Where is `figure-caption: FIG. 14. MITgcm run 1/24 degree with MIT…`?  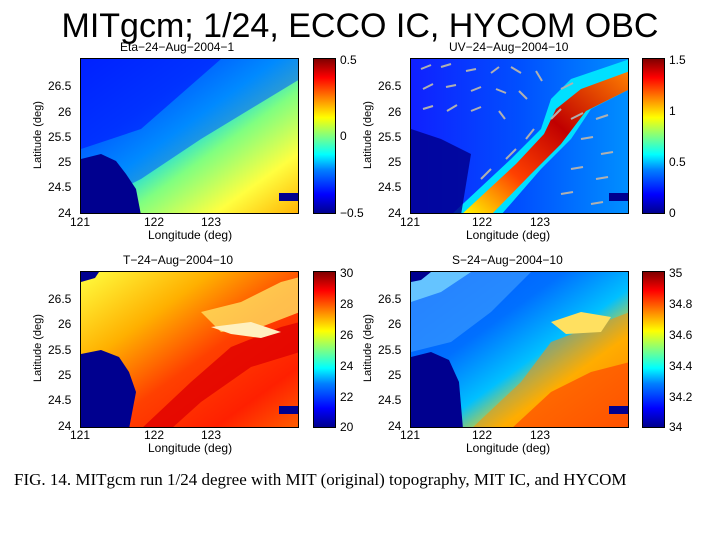 figure-caption: FIG. 14. MITgcm run 1/24 degree with MIT… is located at coordinates (320, 479).